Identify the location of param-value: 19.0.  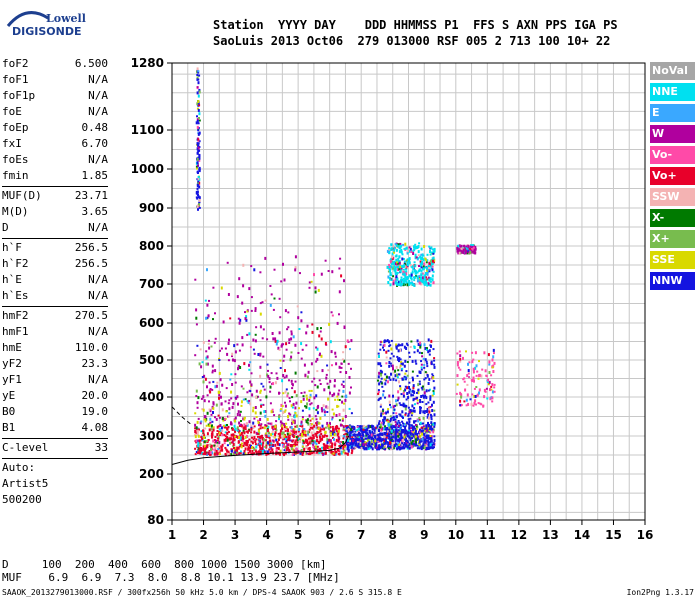
(95, 411).